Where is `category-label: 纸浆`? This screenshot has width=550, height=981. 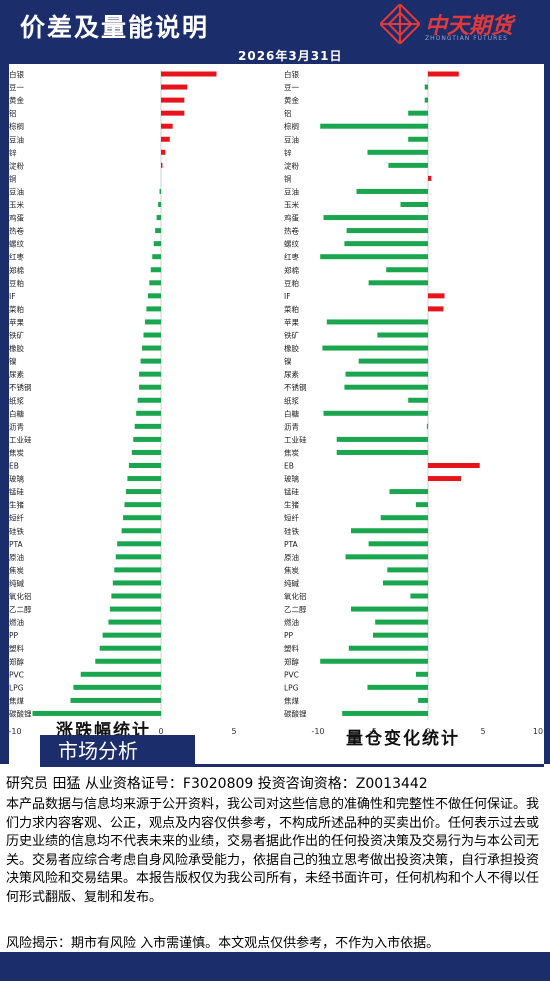
category-label: 纸浆 is located at coordinates (291, 400).